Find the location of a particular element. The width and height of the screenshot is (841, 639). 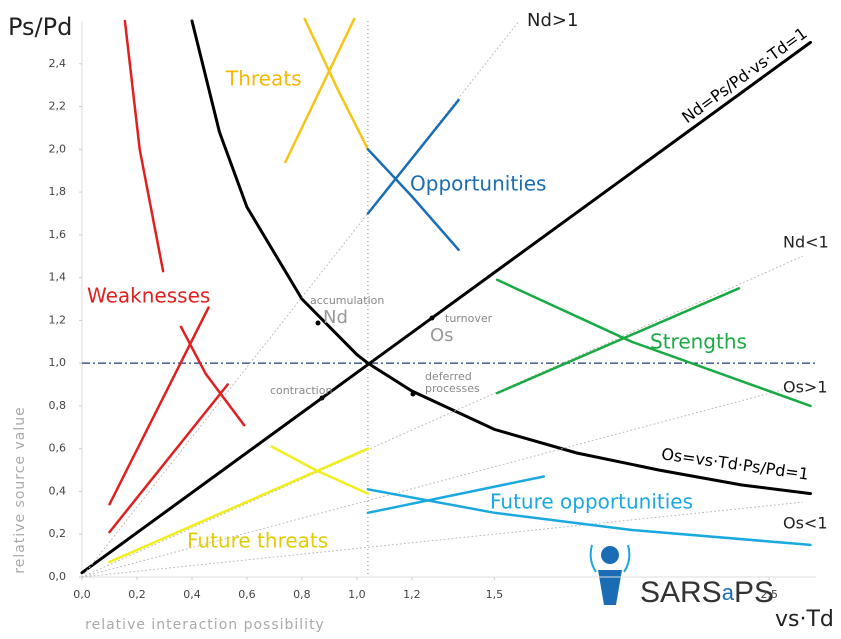

annotation: Nd=Ps/Pd·vs·Td=1 is located at coordinates (744, 74).